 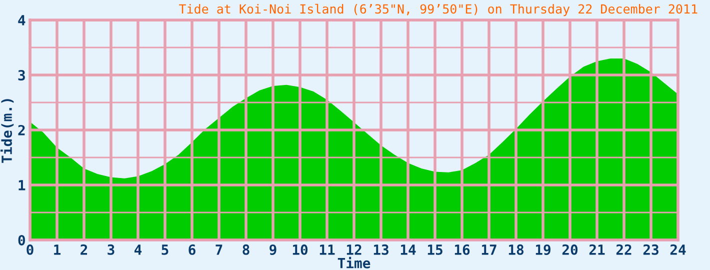 I want to click on x-tick-label: 5, so click(x=165, y=249).